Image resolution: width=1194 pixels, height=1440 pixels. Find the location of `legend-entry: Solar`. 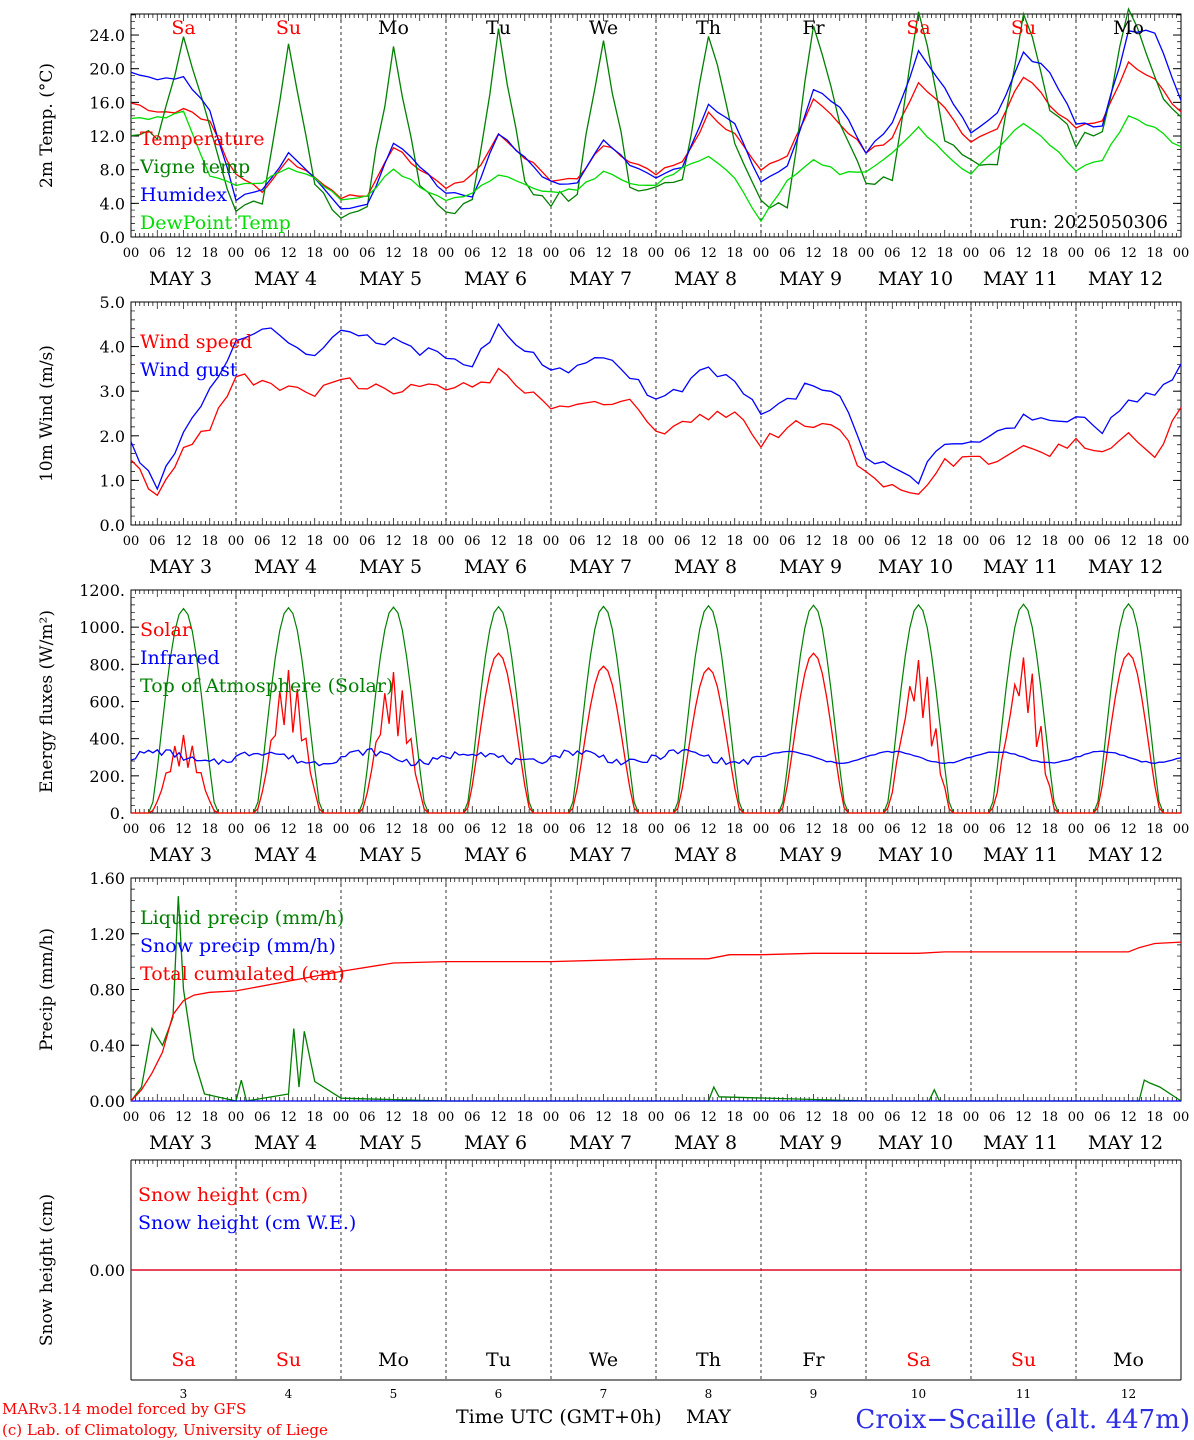

legend-entry: Solar is located at coordinates (166, 630).